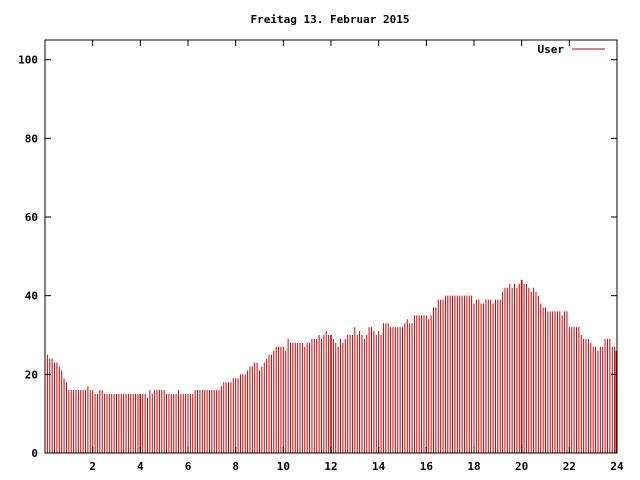  What do you see at coordinates (551, 49) in the screenshot?
I see `legend-label: User` at bounding box center [551, 49].